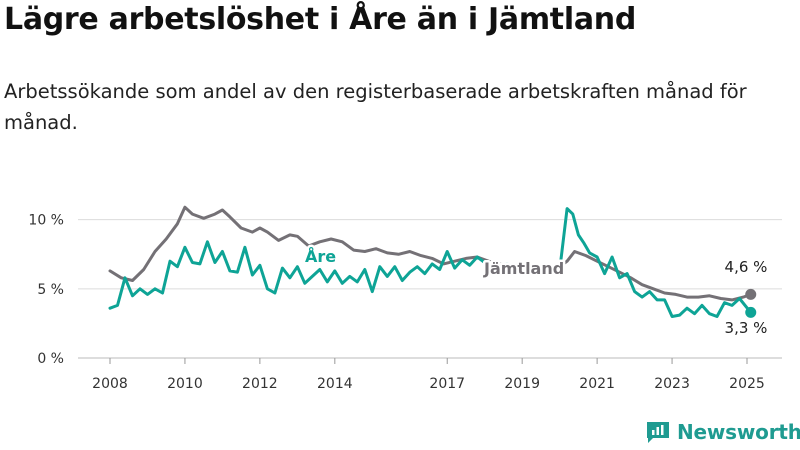 The width and height of the screenshot is (800, 450). I want to click on x-tick-label: 2014, so click(335, 384).